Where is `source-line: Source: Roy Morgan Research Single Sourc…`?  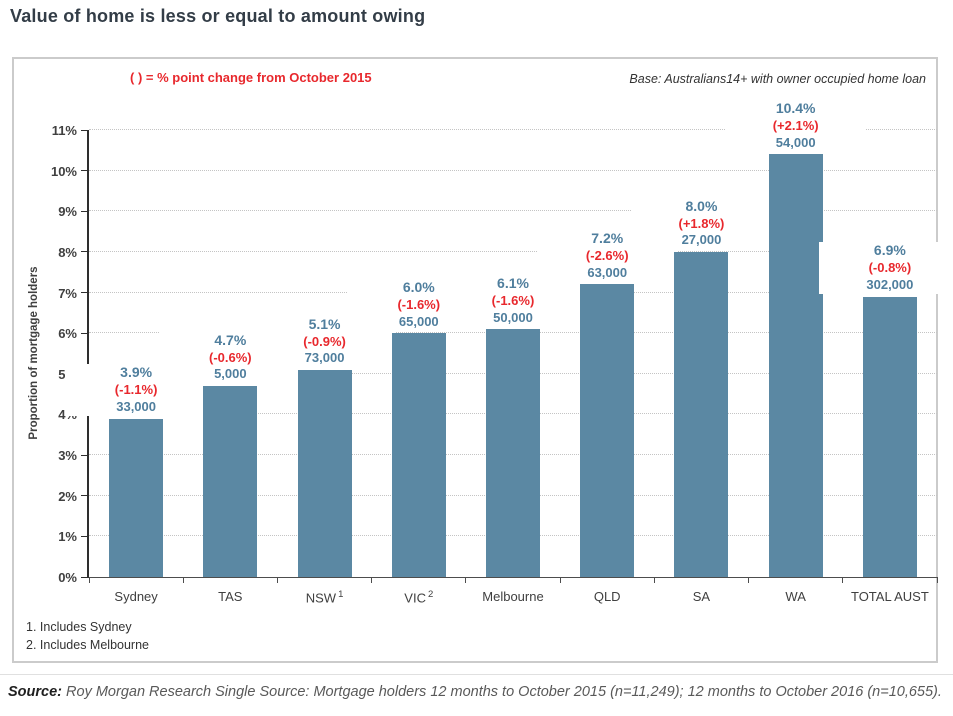 source-line: Source: Roy Morgan Research Single Sourc… is located at coordinates (480, 692).